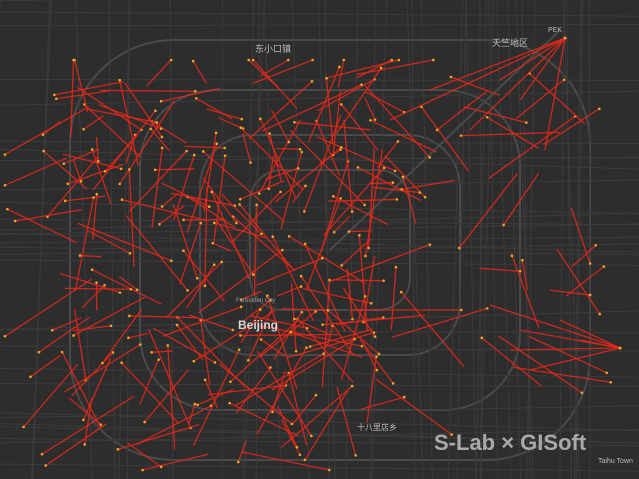 The height and width of the screenshot is (479, 639). What do you see at coordinates (555, 30) in the screenshot?
I see `place-label-pek: PEK` at bounding box center [555, 30].